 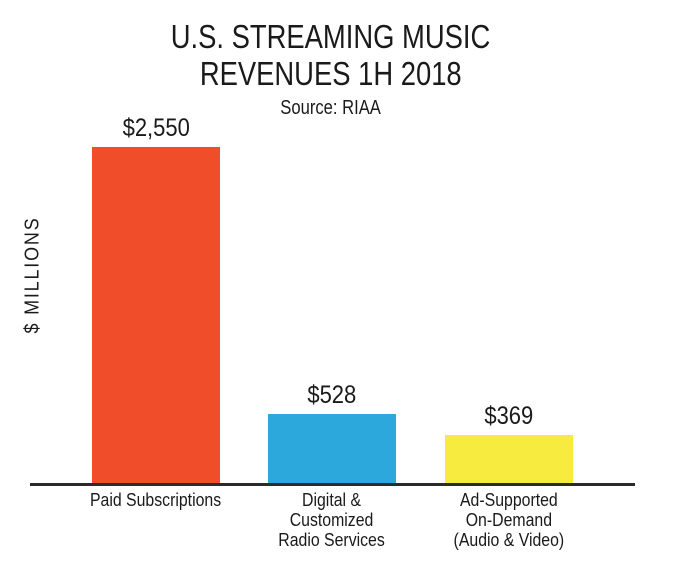 I want to click on x-label-text: Digital & Customized Radio Services, so click(x=332, y=520).